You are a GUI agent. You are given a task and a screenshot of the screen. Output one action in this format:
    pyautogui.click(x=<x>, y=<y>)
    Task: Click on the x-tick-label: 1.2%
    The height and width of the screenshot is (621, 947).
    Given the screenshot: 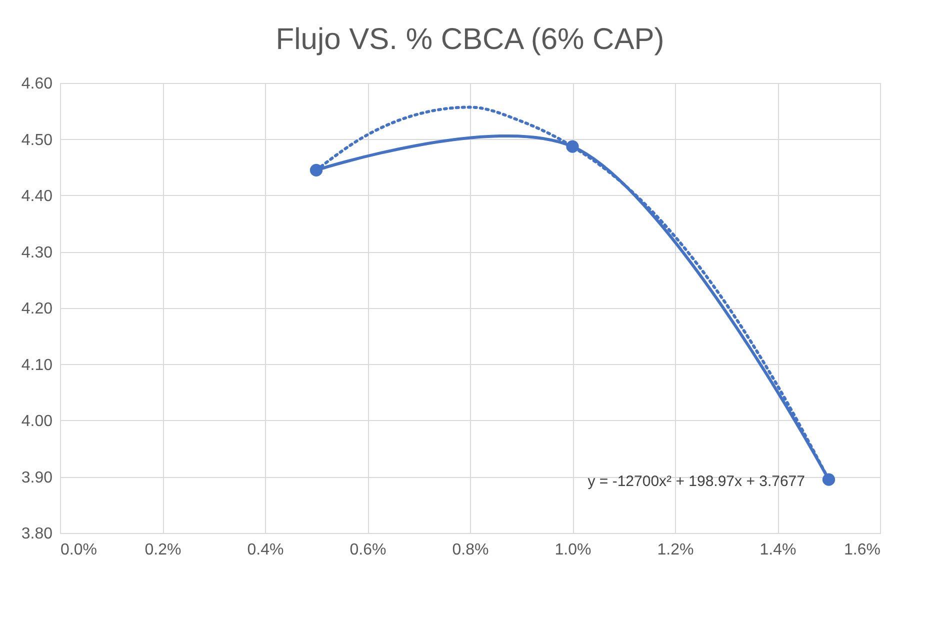 What is the action you would take?
    pyautogui.click(x=675, y=550)
    